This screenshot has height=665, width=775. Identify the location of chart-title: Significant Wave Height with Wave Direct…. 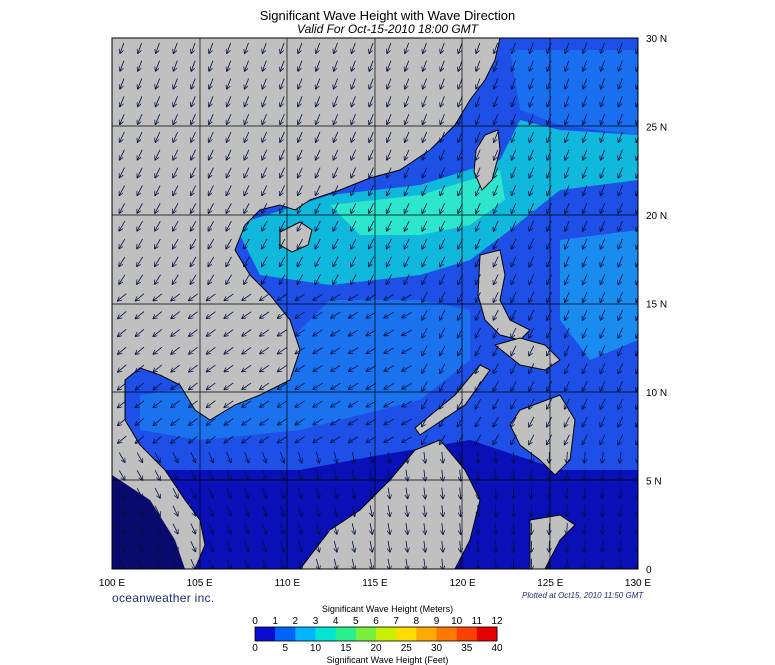
(387, 15).